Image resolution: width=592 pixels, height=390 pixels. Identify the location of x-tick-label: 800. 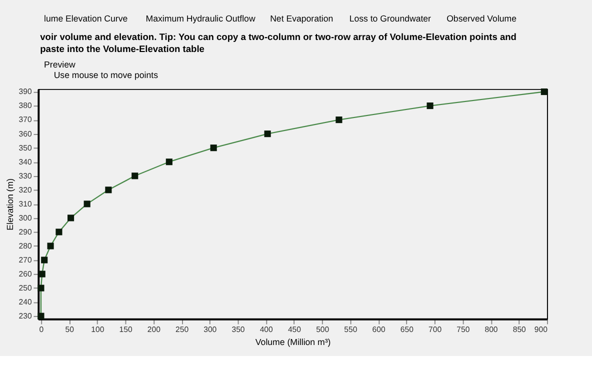
(491, 329).